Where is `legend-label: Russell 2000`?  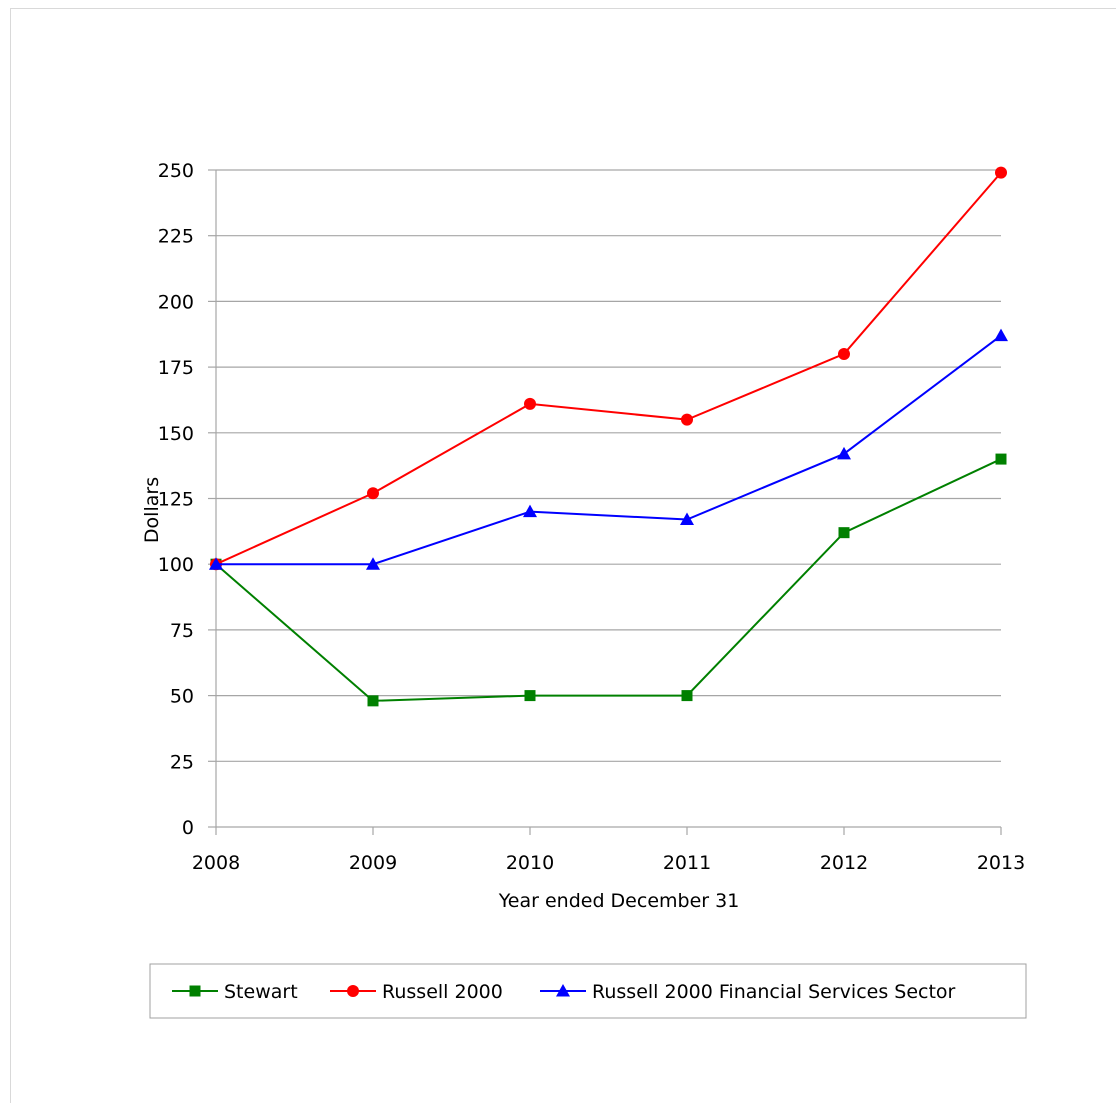 legend-label: Russell 2000 is located at coordinates (442, 992).